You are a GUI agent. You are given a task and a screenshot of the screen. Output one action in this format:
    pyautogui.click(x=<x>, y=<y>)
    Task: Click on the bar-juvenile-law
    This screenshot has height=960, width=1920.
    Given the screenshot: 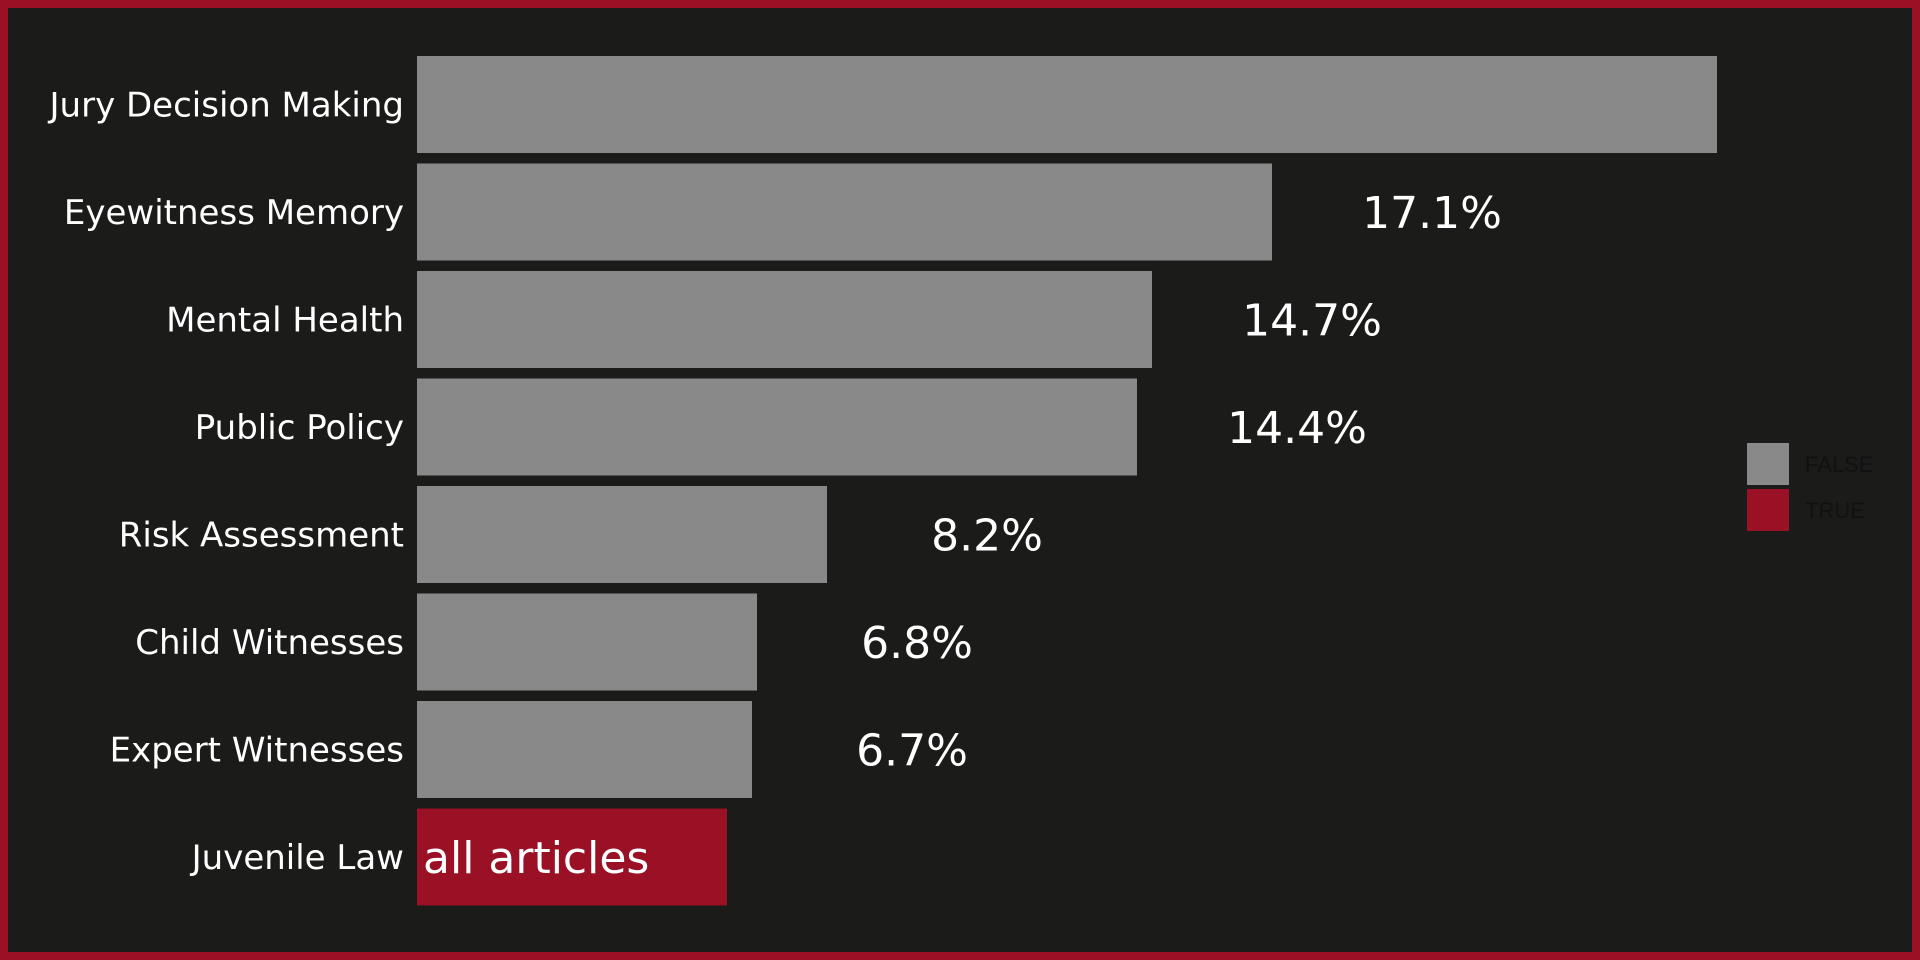 What is the action you would take?
    pyautogui.click(x=572, y=857)
    